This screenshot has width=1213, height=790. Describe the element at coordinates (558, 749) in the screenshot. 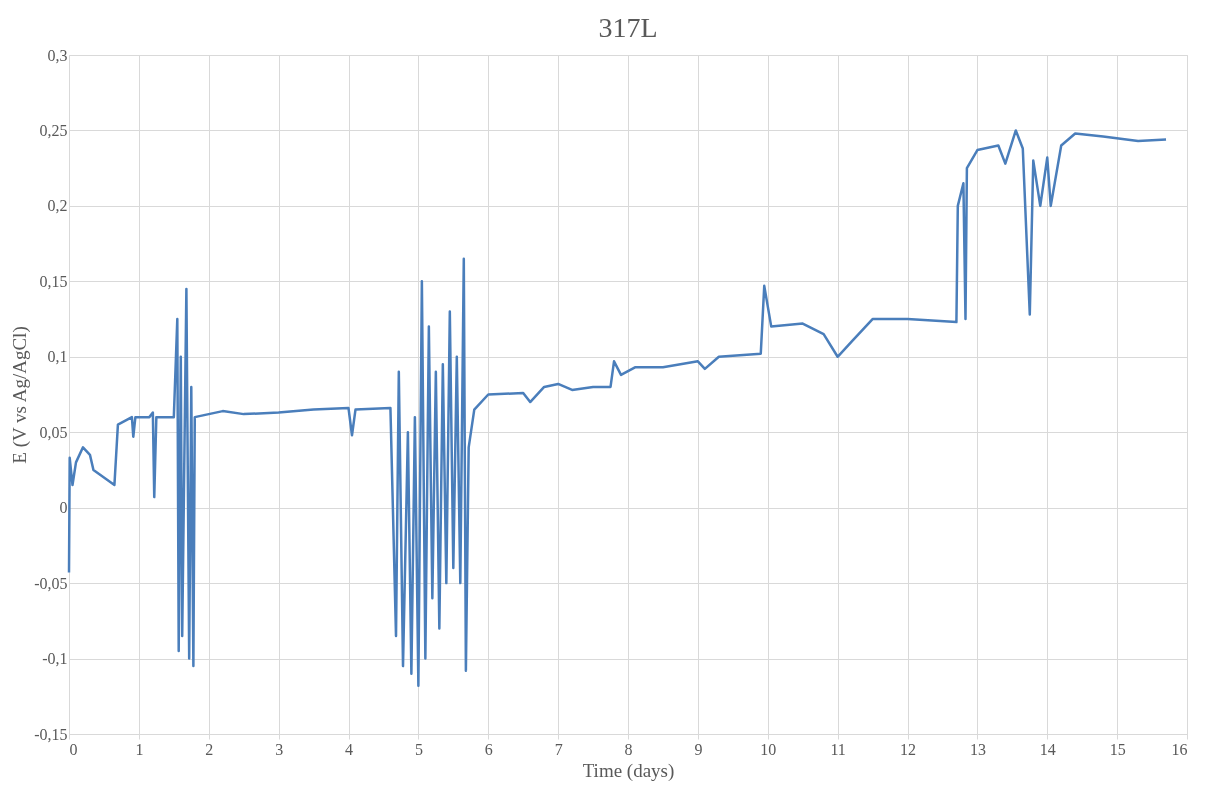

I see `x-tick-label: 7` at that location.